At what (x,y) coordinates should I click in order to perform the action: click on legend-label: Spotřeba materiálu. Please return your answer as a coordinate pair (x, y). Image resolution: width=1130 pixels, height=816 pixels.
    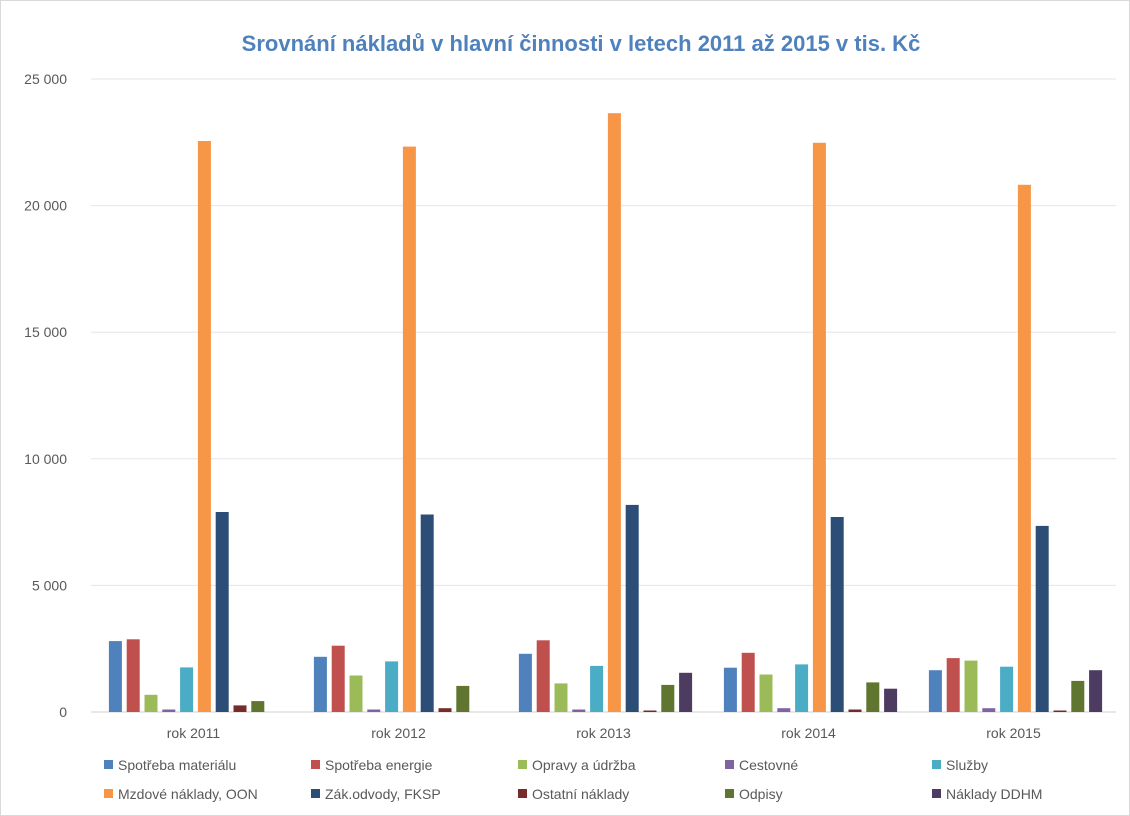
    Looking at the image, I should click on (177, 765).